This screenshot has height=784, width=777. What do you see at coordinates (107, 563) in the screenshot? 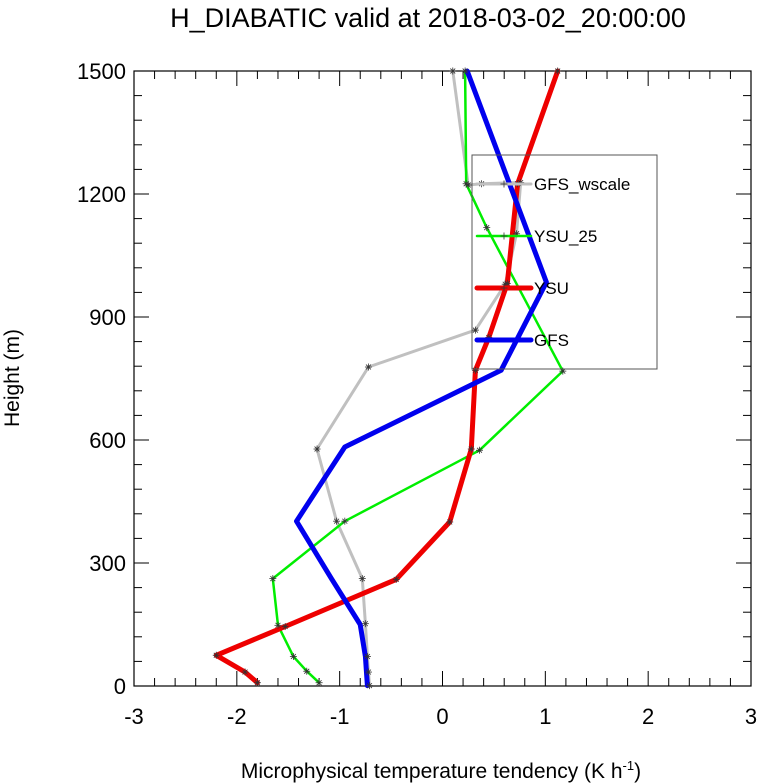
I see `y-tick-label: 300` at bounding box center [107, 563].